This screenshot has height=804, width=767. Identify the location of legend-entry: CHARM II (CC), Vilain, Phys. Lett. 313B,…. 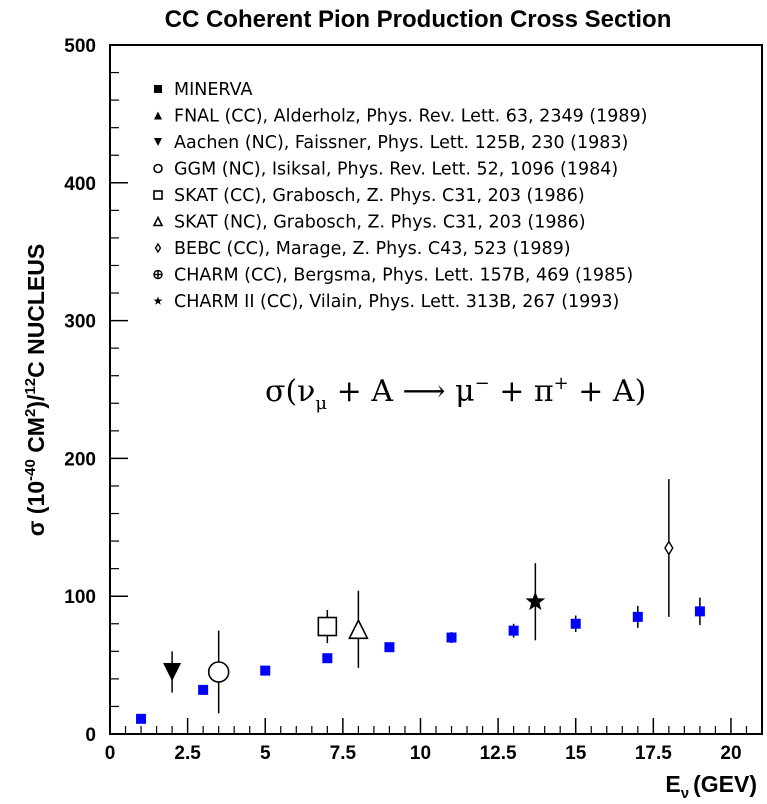
(396, 302).